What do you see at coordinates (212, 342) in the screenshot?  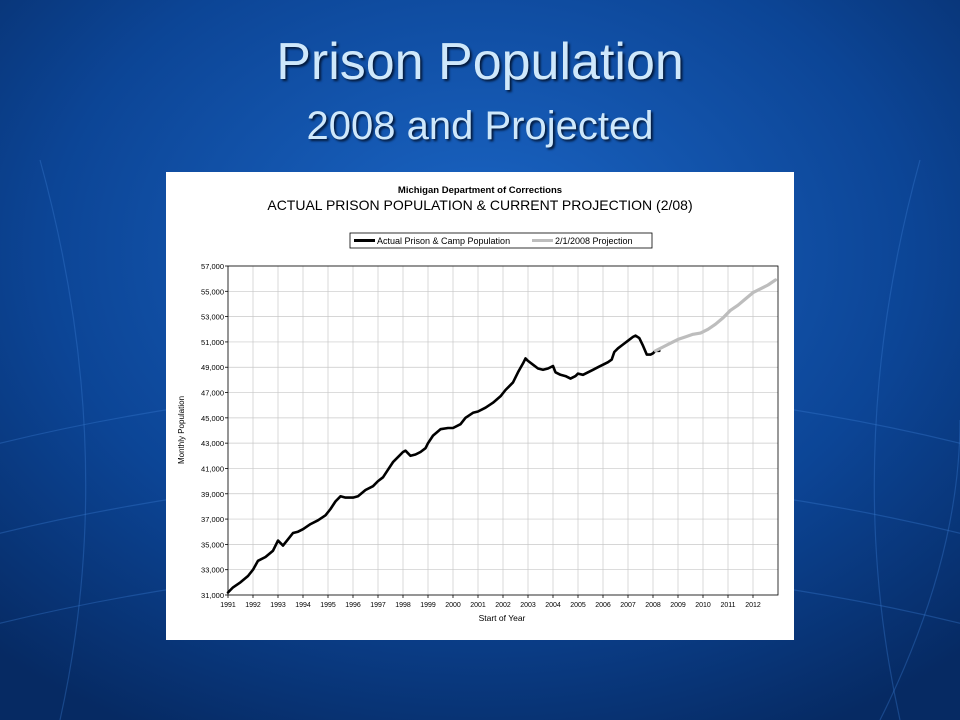 I see `y-tick-label: 51,000` at bounding box center [212, 342].